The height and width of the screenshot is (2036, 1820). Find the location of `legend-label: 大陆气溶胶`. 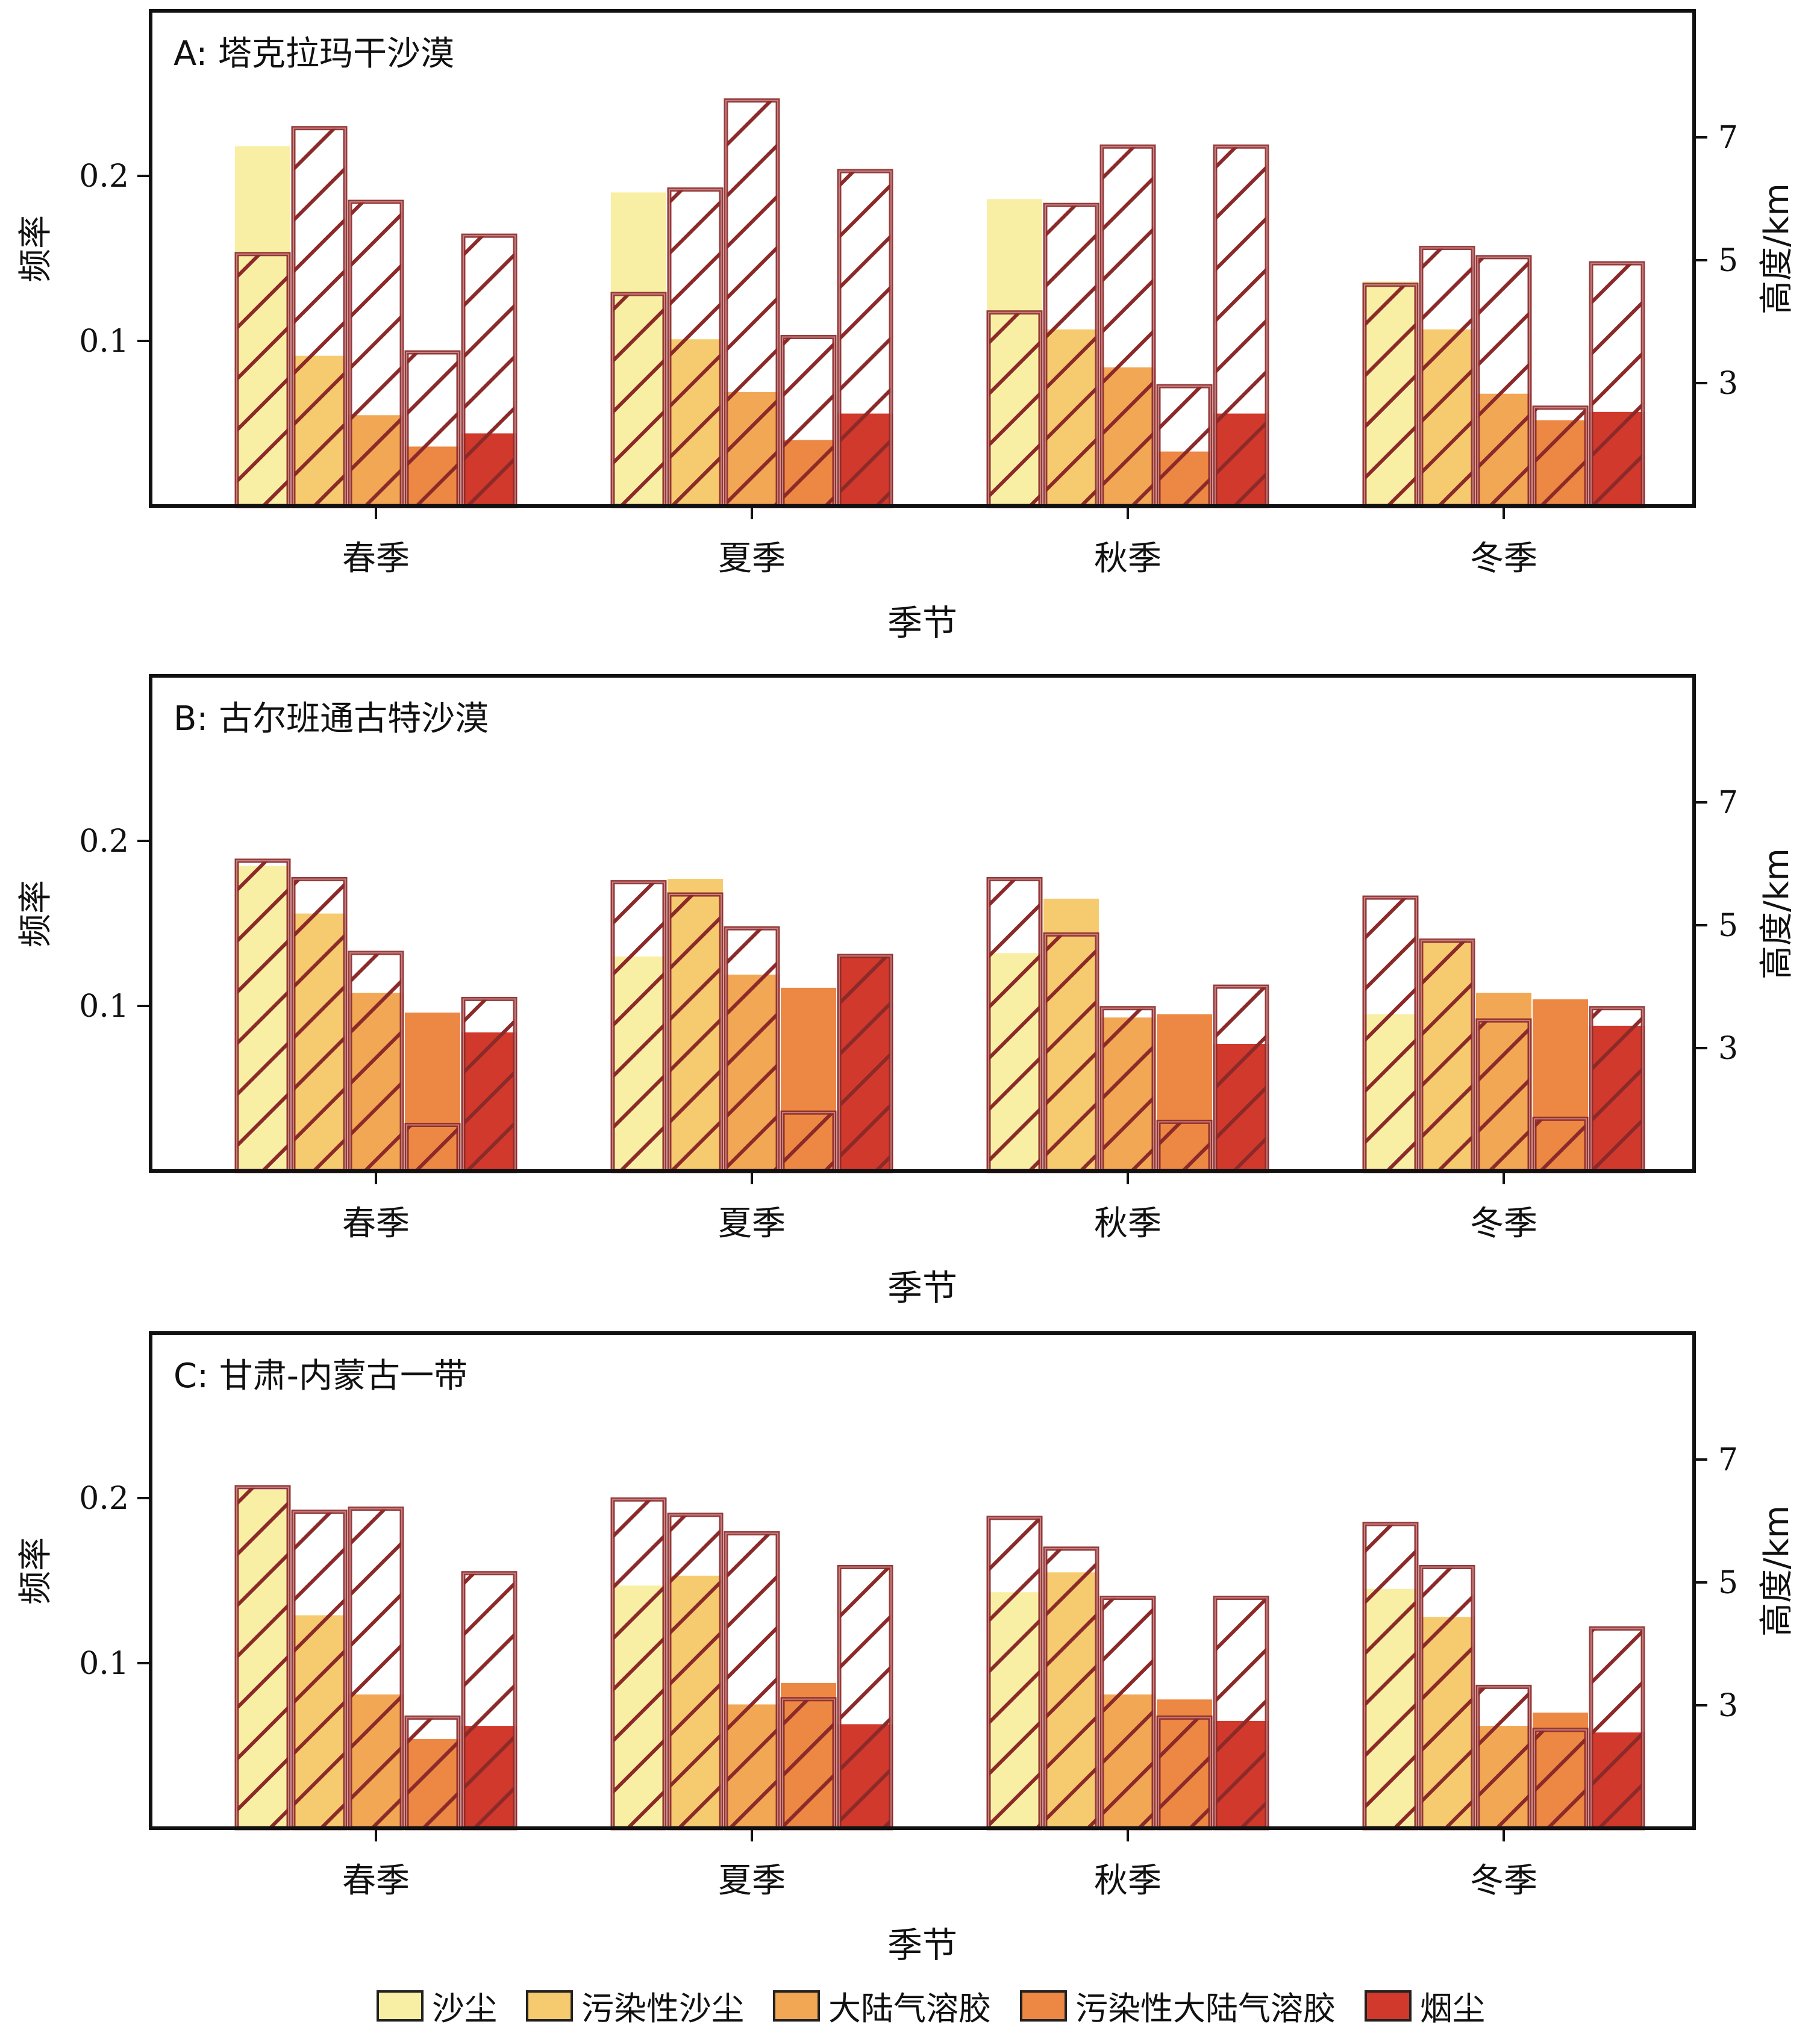

legend-label: 大陆气溶胶 is located at coordinates (910, 2009).